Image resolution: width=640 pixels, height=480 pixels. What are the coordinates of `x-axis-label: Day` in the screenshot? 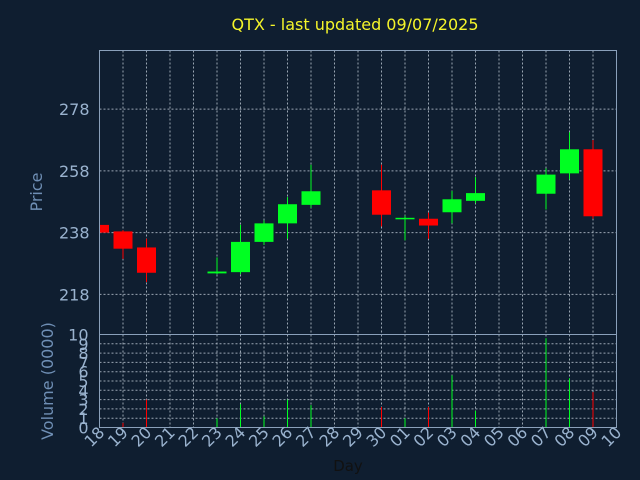 It's located at (348, 466).